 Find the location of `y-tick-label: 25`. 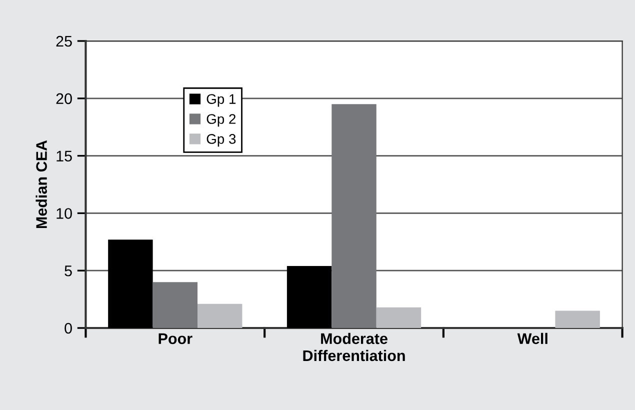

y-tick-label: 25 is located at coordinates (64, 41).